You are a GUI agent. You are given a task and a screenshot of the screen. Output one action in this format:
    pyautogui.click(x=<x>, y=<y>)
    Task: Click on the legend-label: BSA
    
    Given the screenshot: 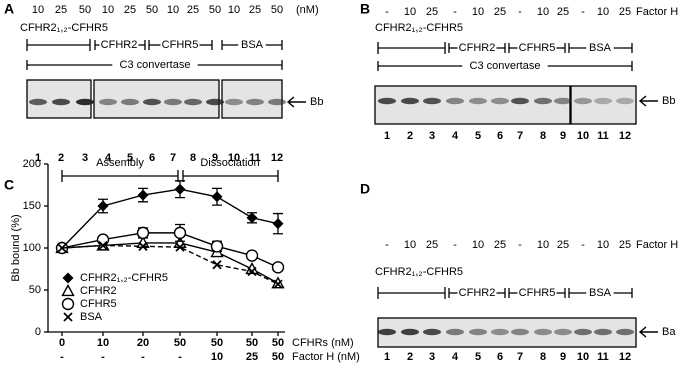 What is the action you would take?
    pyautogui.click(x=91, y=317)
    